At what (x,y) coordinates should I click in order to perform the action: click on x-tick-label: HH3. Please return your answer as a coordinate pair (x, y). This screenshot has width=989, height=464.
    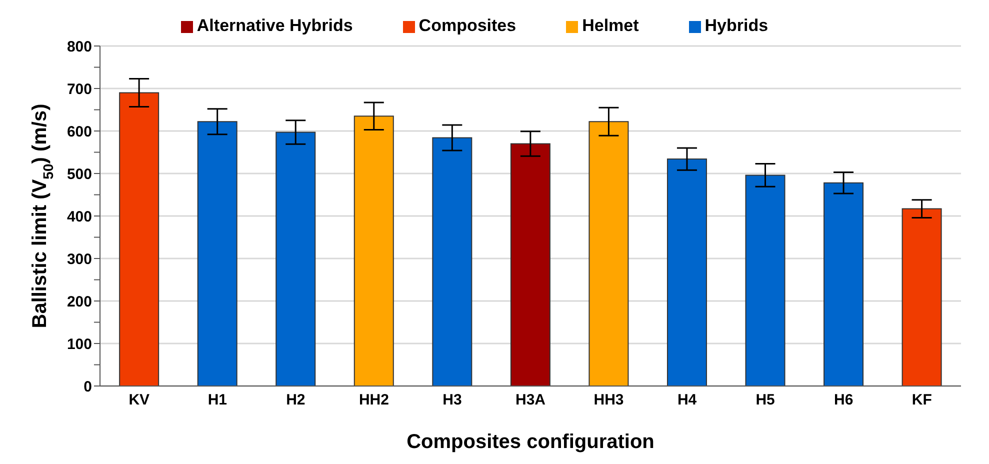
    Looking at the image, I should click on (609, 400).